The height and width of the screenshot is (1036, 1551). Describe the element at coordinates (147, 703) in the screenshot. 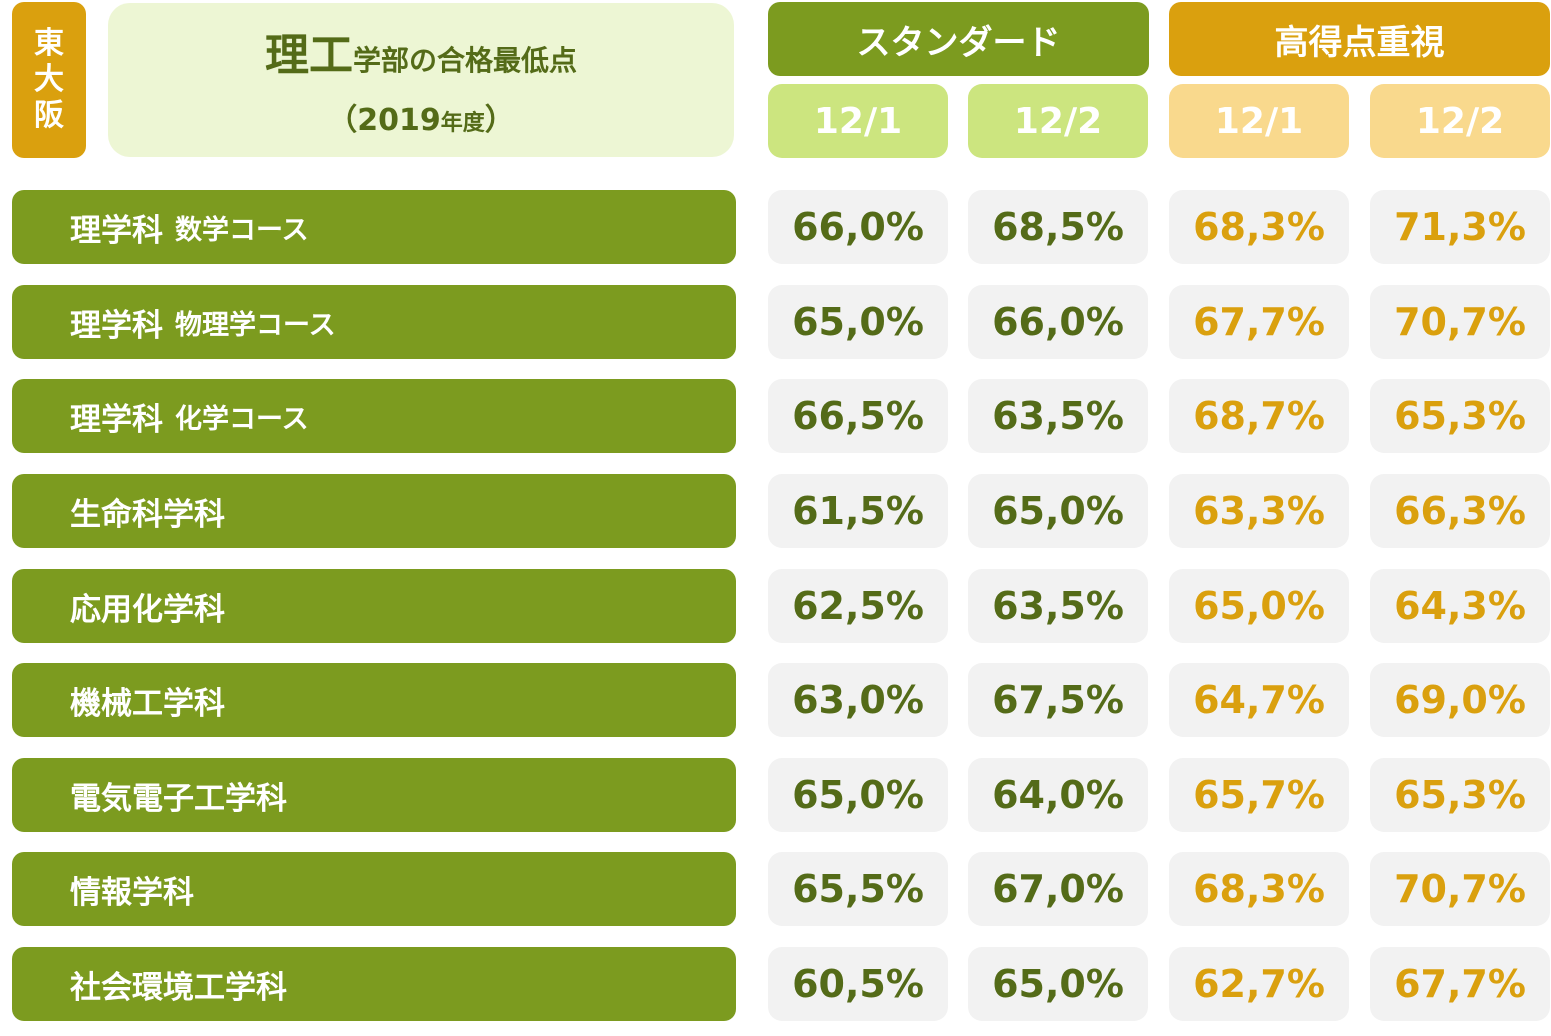

I see `department-name: 機械工学科` at that location.